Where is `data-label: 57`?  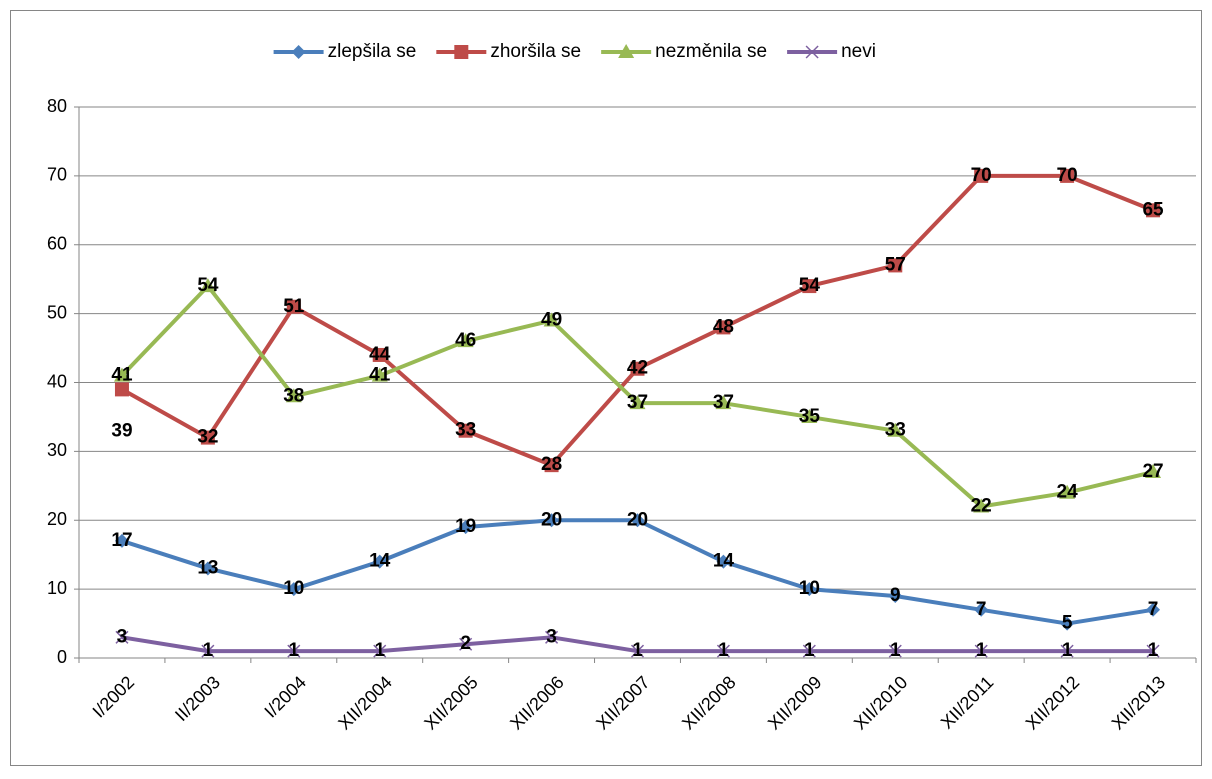
data-label: 57 is located at coordinates (895, 264).